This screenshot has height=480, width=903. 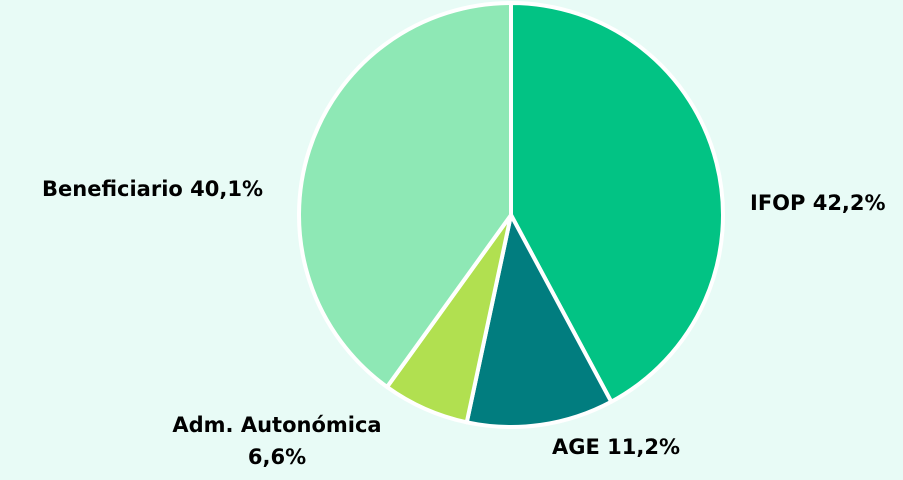 What do you see at coordinates (276, 441) in the screenshot?
I see `data-label-adm-auton-mica: Adm. Autonómica 6,6%` at bounding box center [276, 441].